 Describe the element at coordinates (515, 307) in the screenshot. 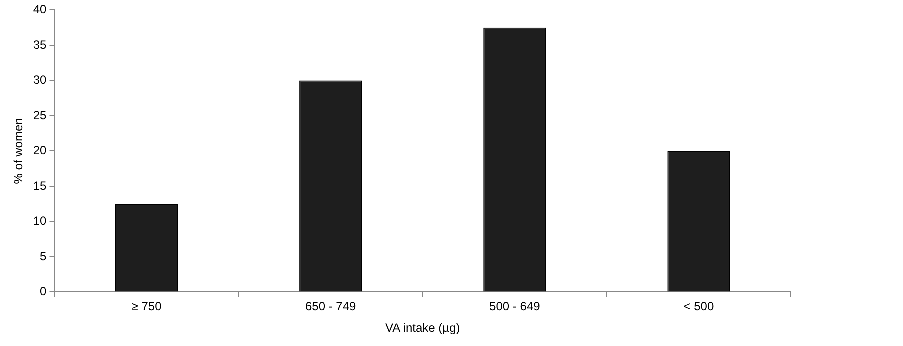

I see `x-tick-label: 500 - 649` at that location.